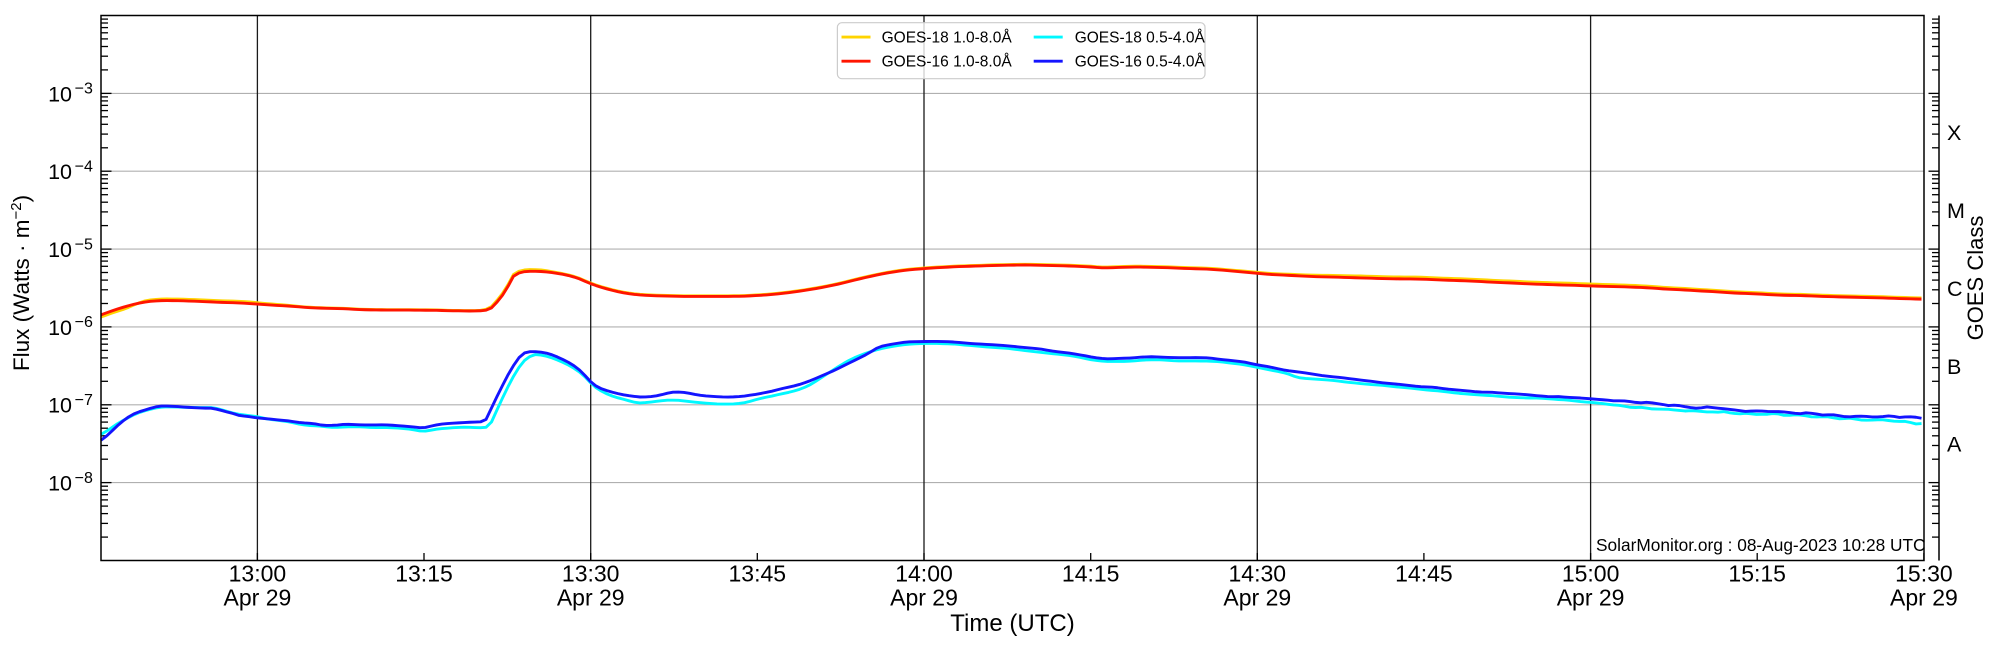 The height and width of the screenshot is (655, 2000). What do you see at coordinates (591, 574) in the screenshot?
I see `svg-text: 13:30` at bounding box center [591, 574].